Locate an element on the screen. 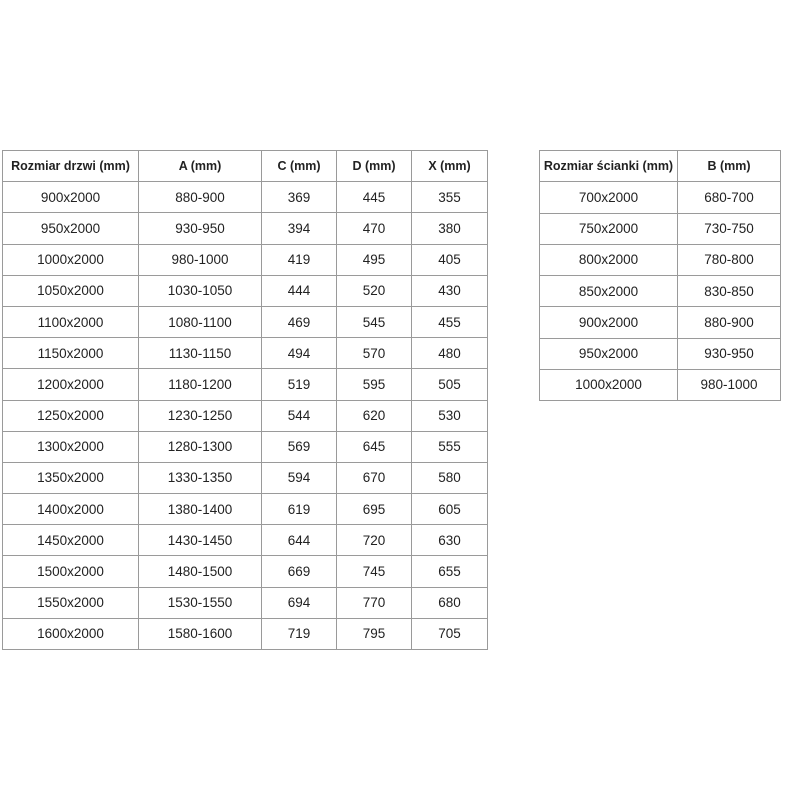  table-cell: 1380-1400 is located at coordinates (200, 509).